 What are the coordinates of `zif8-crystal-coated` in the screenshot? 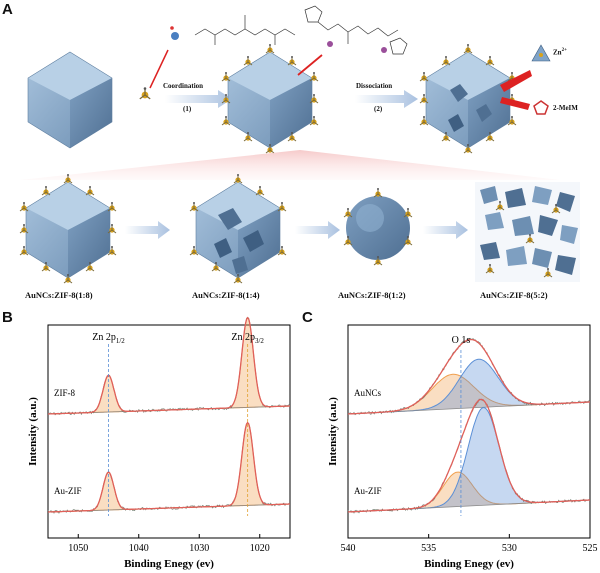 It's located at (270, 98).